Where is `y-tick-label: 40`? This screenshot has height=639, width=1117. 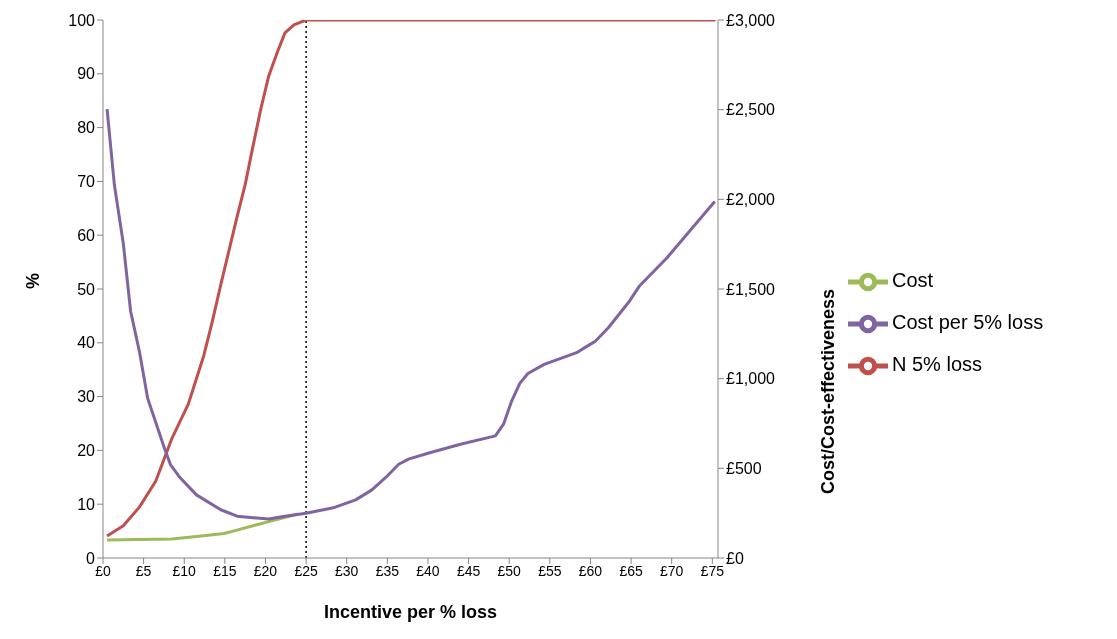 y-tick-label: 40 is located at coordinates (86, 343).